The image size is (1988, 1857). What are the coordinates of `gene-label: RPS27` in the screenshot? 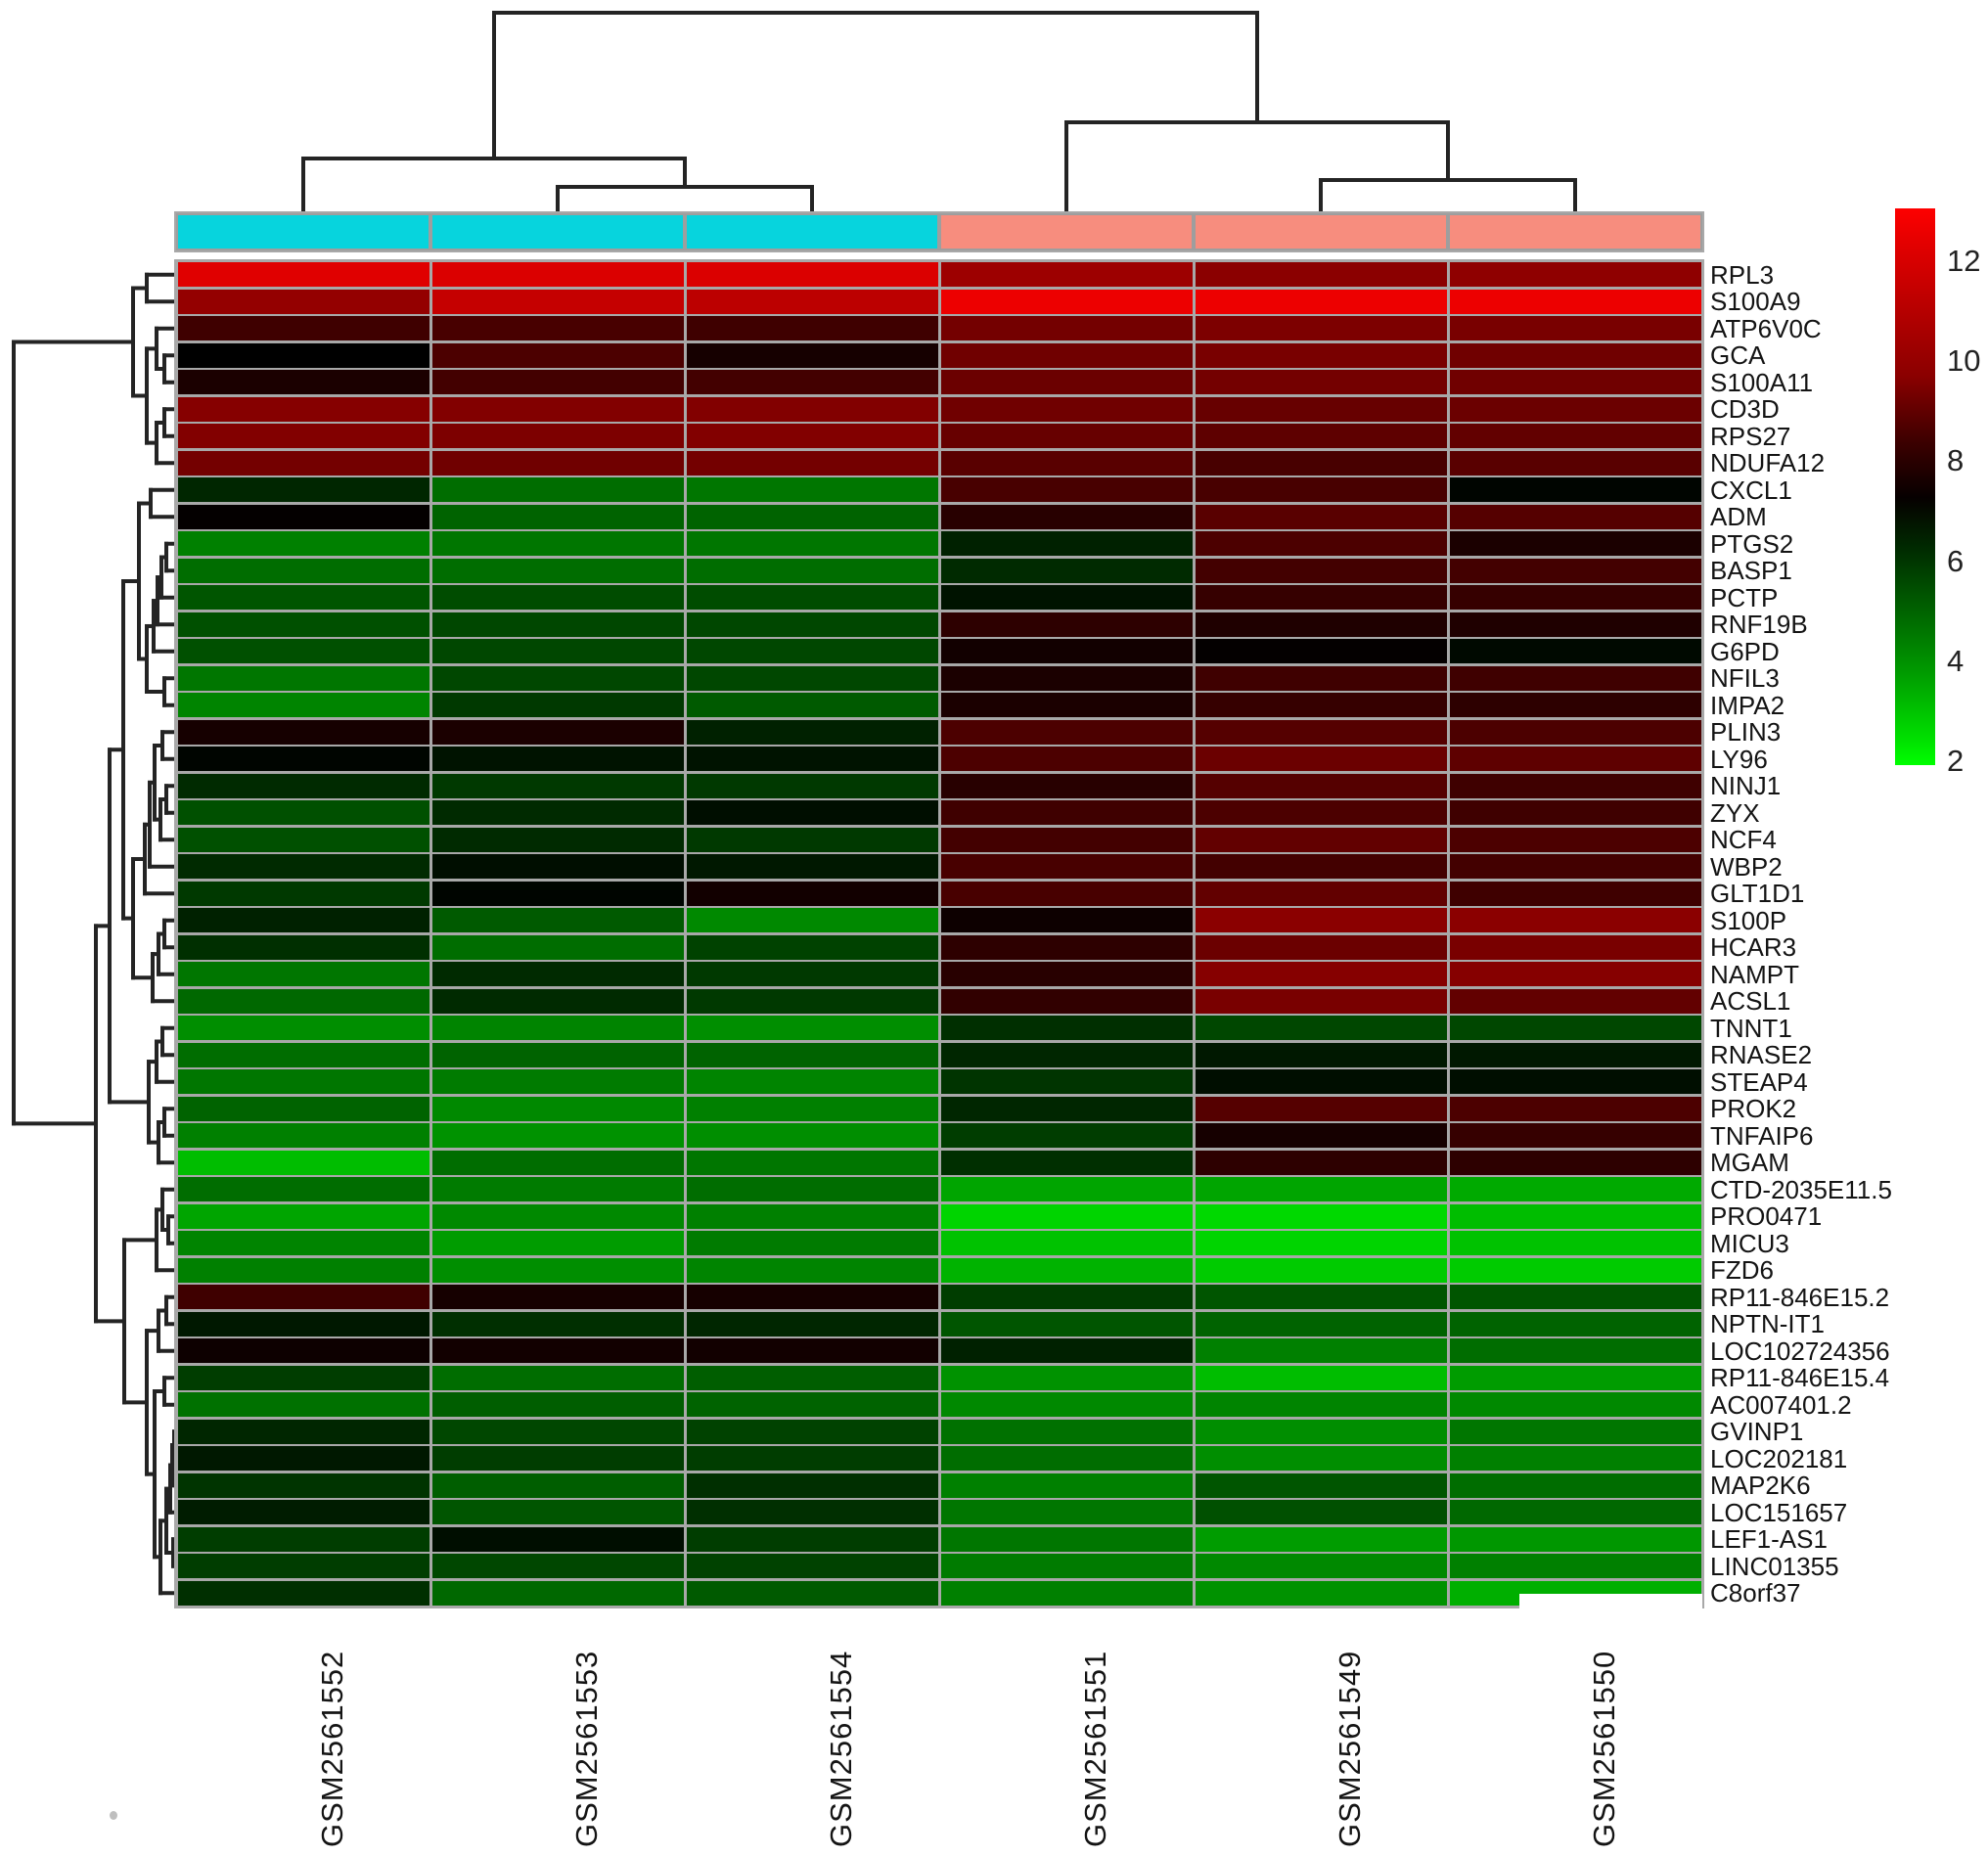 It's located at (1750, 436).